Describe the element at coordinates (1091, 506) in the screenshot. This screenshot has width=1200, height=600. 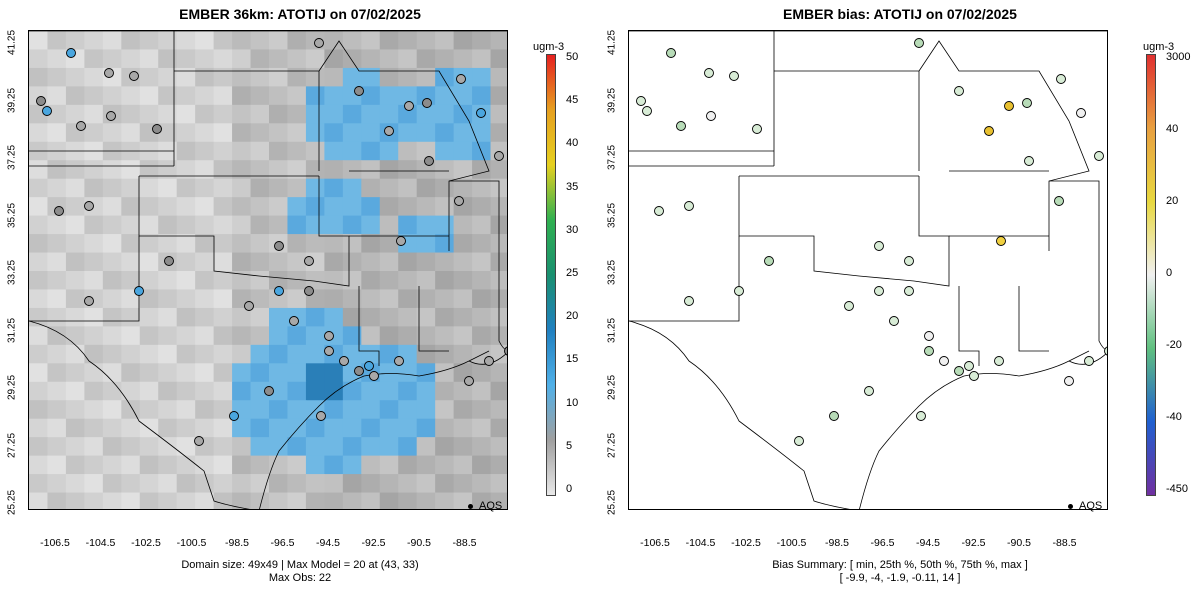
I see `bias-legend-label: AQS` at that location.